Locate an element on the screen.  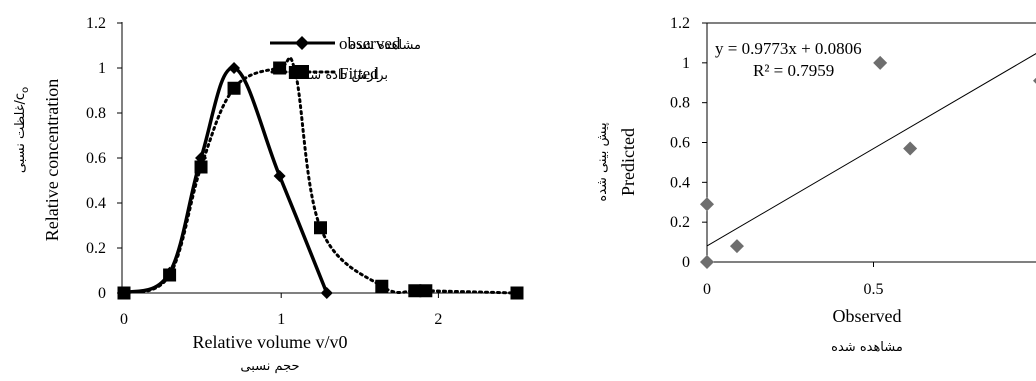
left-y-tick-label: 0.2 is located at coordinates (96, 248).